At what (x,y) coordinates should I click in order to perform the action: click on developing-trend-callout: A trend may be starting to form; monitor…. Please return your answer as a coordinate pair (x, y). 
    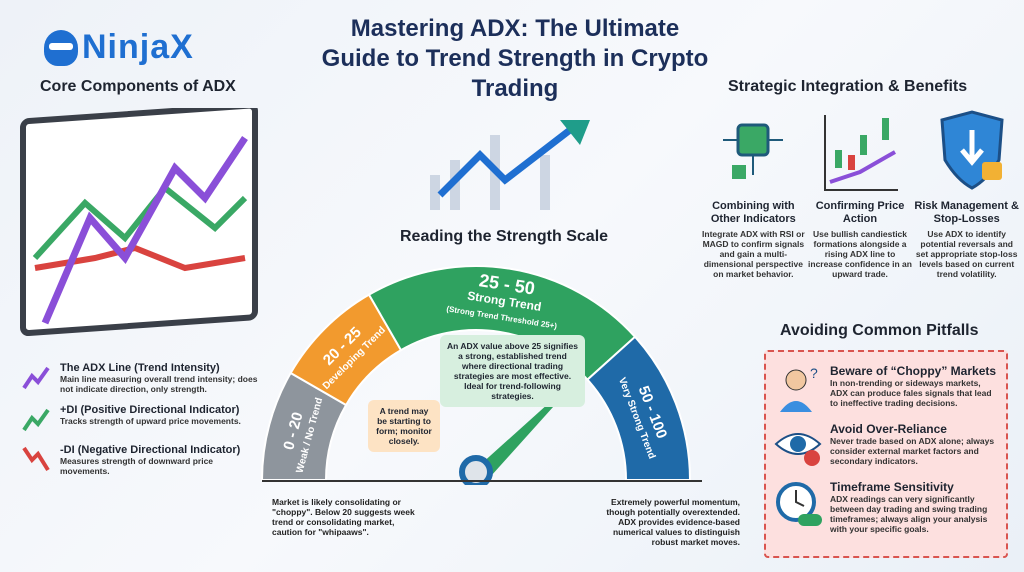
    Looking at the image, I should click on (404, 426).